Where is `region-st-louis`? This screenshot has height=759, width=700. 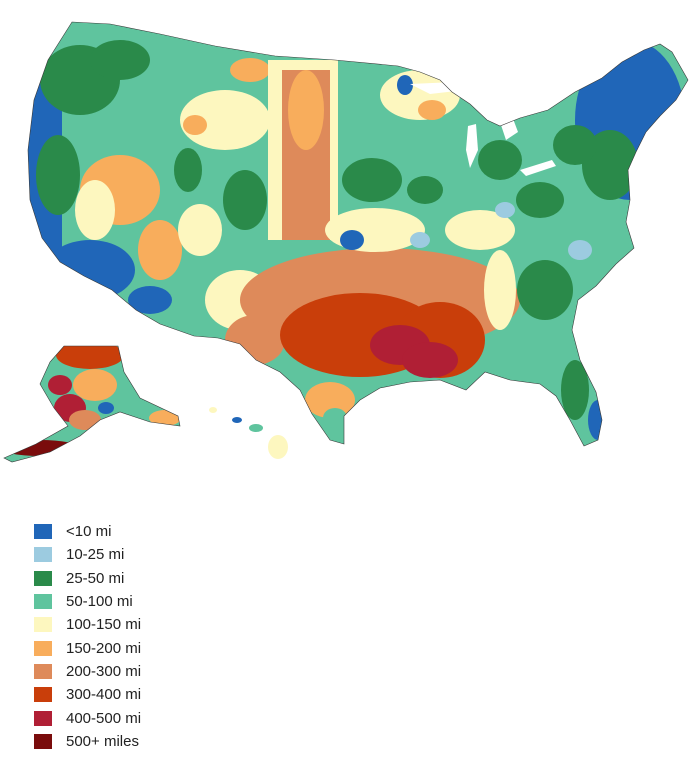
region-st-louis is located at coordinates (420, 240).